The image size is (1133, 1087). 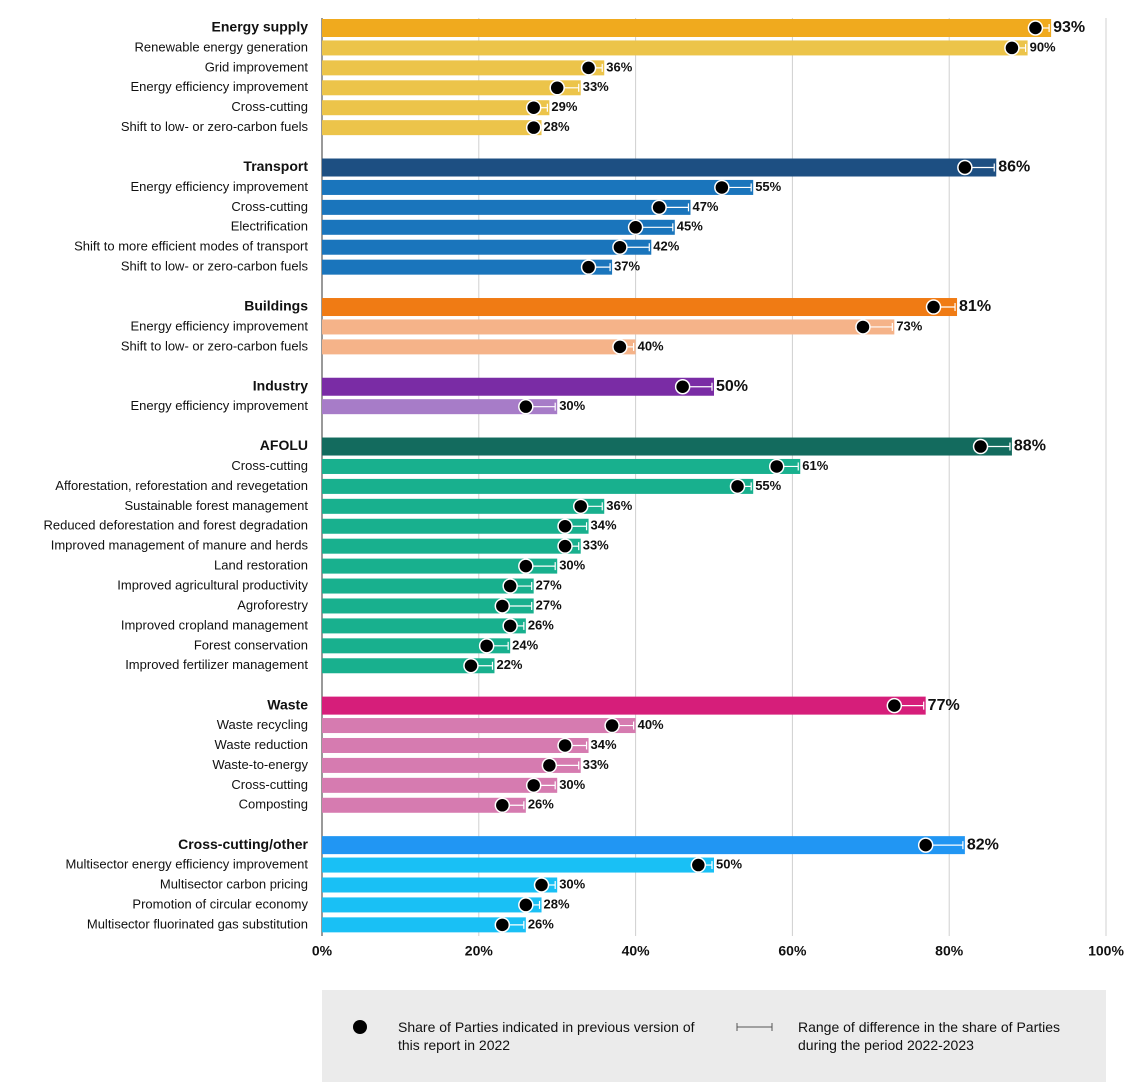 I want to click on value-label: 33%, so click(x=596, y=545).